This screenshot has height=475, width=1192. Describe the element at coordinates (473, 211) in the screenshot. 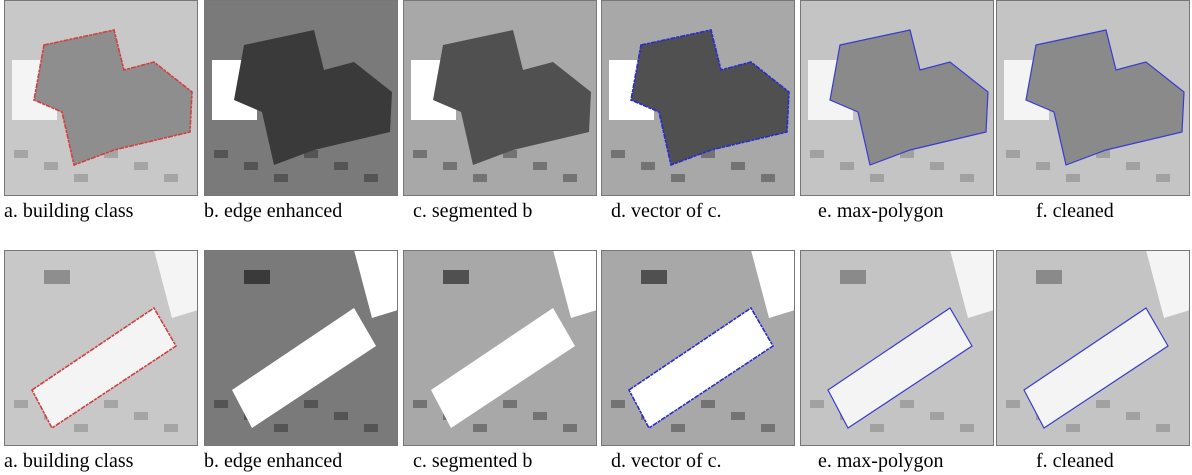

I see `caption: c. segmented b` at that location.